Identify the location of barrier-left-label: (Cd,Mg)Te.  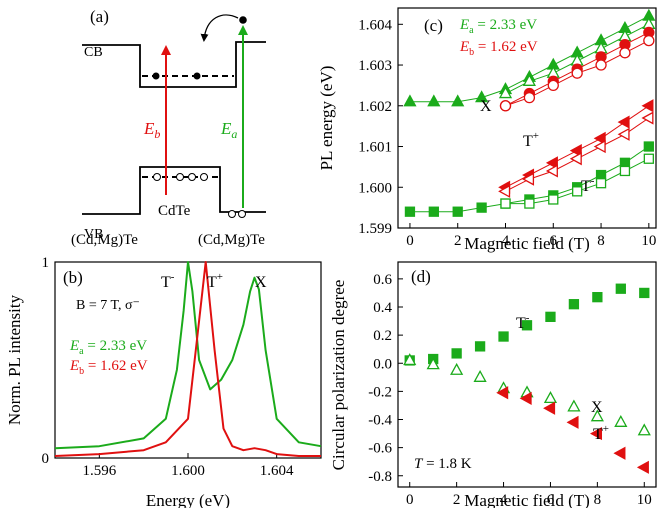
(104, 240).